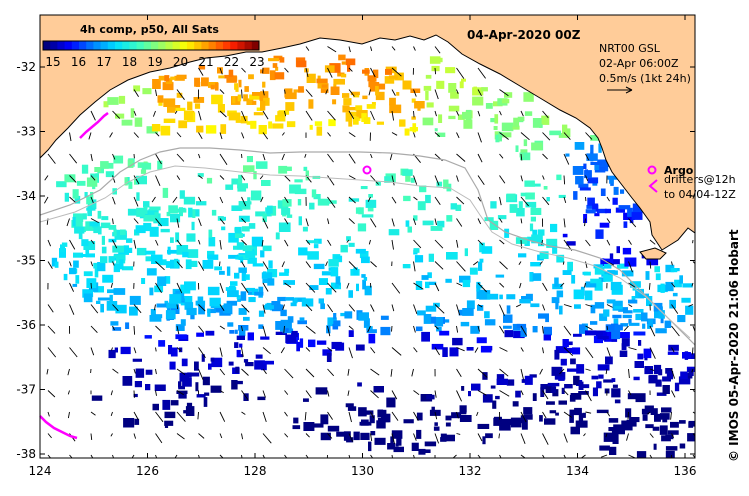 The image size is (749, 496). Describe the element at coordinates (700, 194) in the screenshot. I see `drifter-legend-line2: to 04/04-12Z` at that location.